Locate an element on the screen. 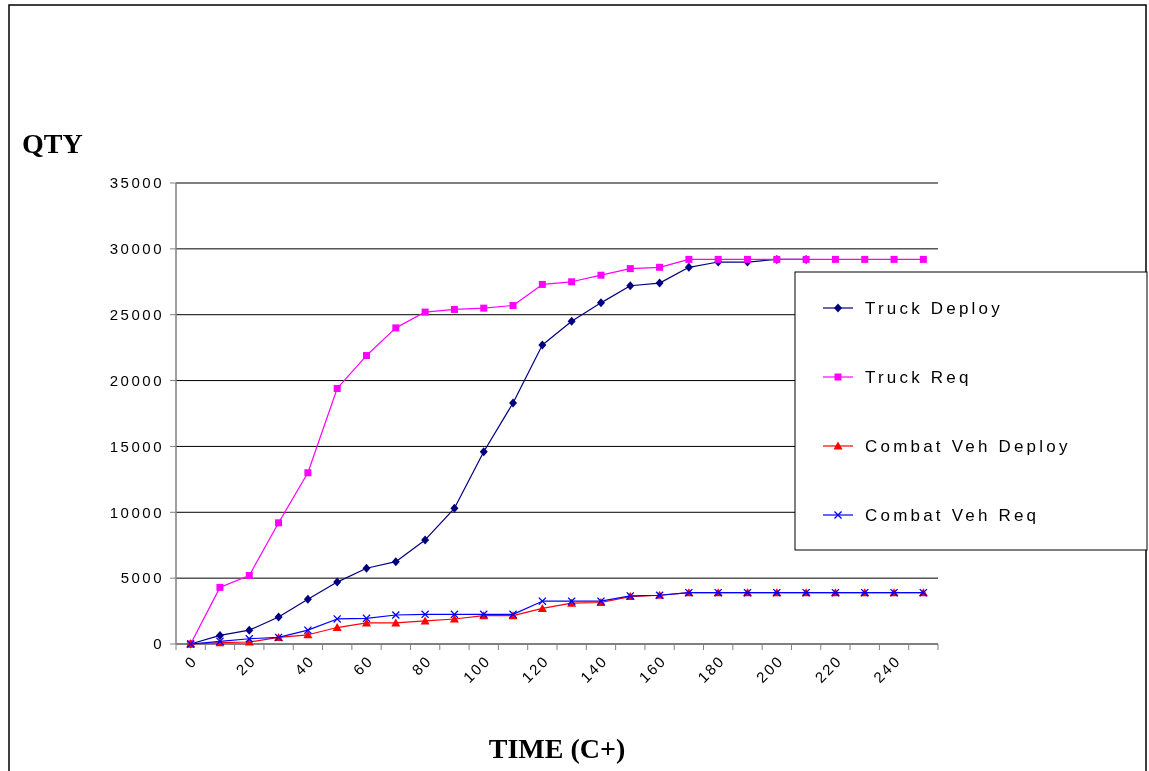 Image resolution: width=1149 pixels, height=771 pixels. x-tick-label: 60 is located at coordinates (363, 665).